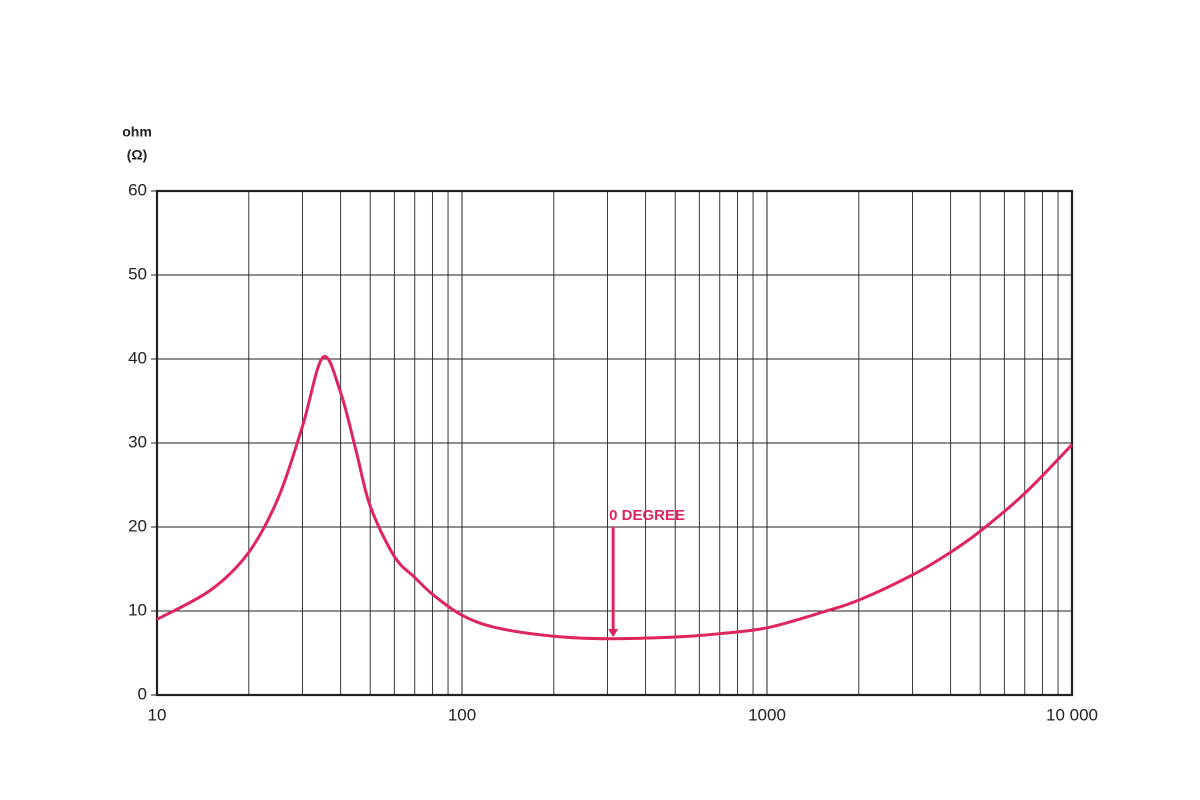 The width and height of the screenshot is (1200, 800). I want to click on annotation-arrowhead, so click(613, 633).